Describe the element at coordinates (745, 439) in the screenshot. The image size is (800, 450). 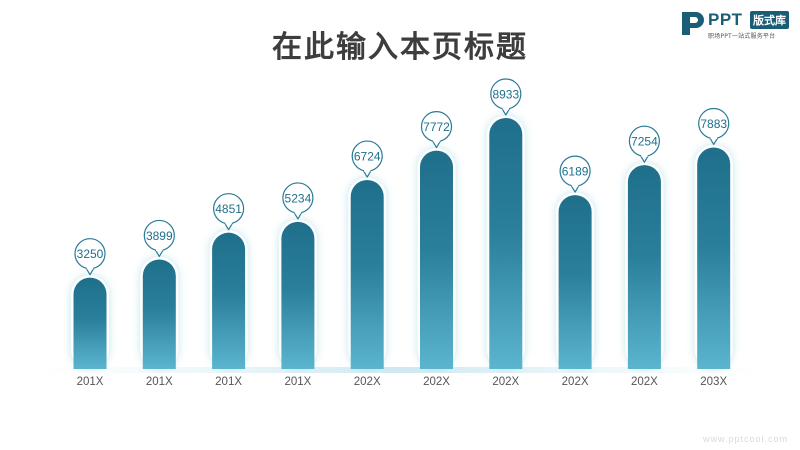
I see `watermark: www.pptcool.com` at that location.